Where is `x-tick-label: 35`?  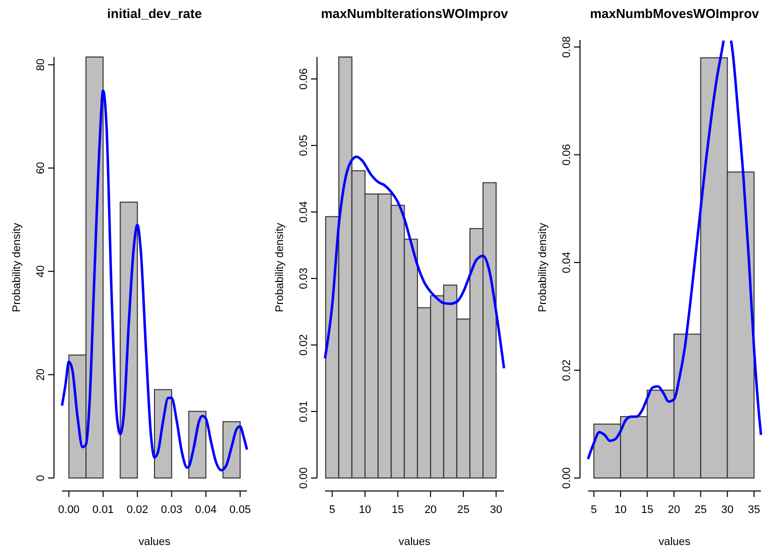 x-tick-label: 35 is located at coordinates (754, 510).